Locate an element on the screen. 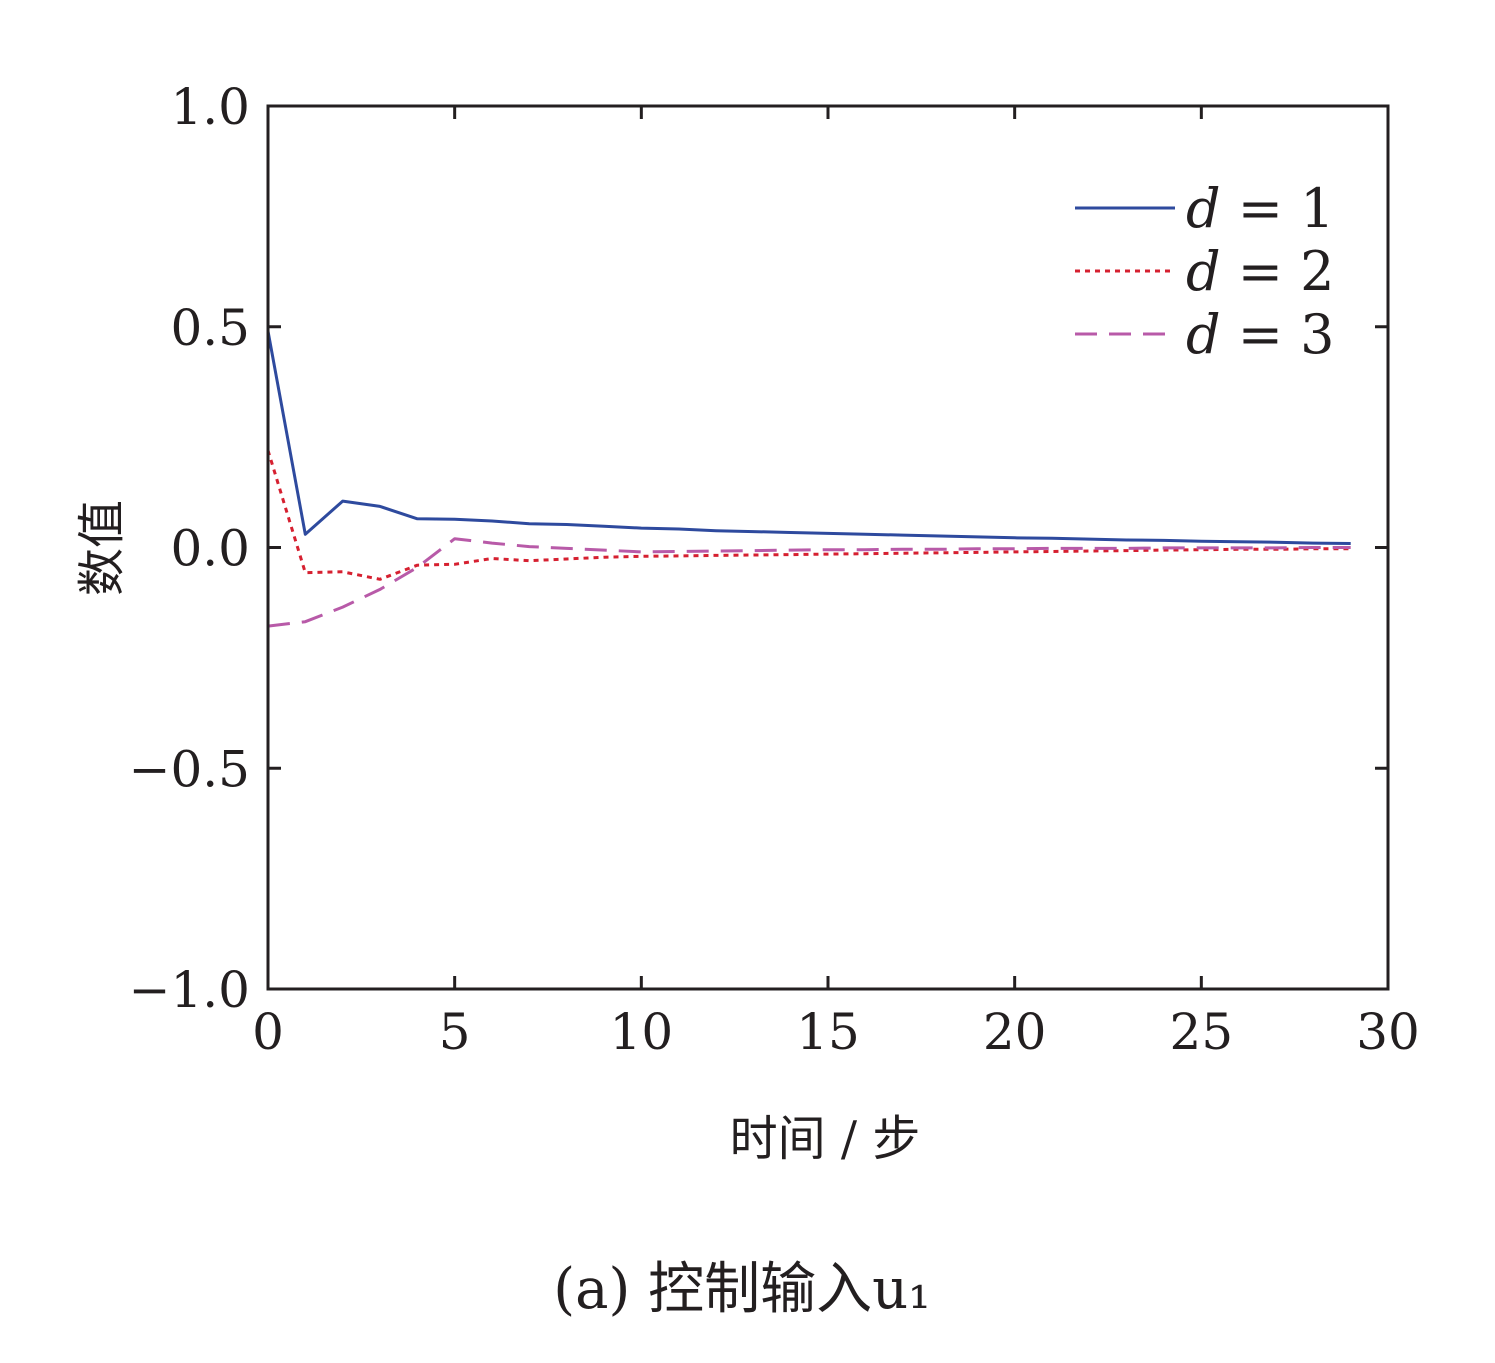 The image size is (1495, 1363). x-tick-label: 5 is located at coordinates (455, 1032).